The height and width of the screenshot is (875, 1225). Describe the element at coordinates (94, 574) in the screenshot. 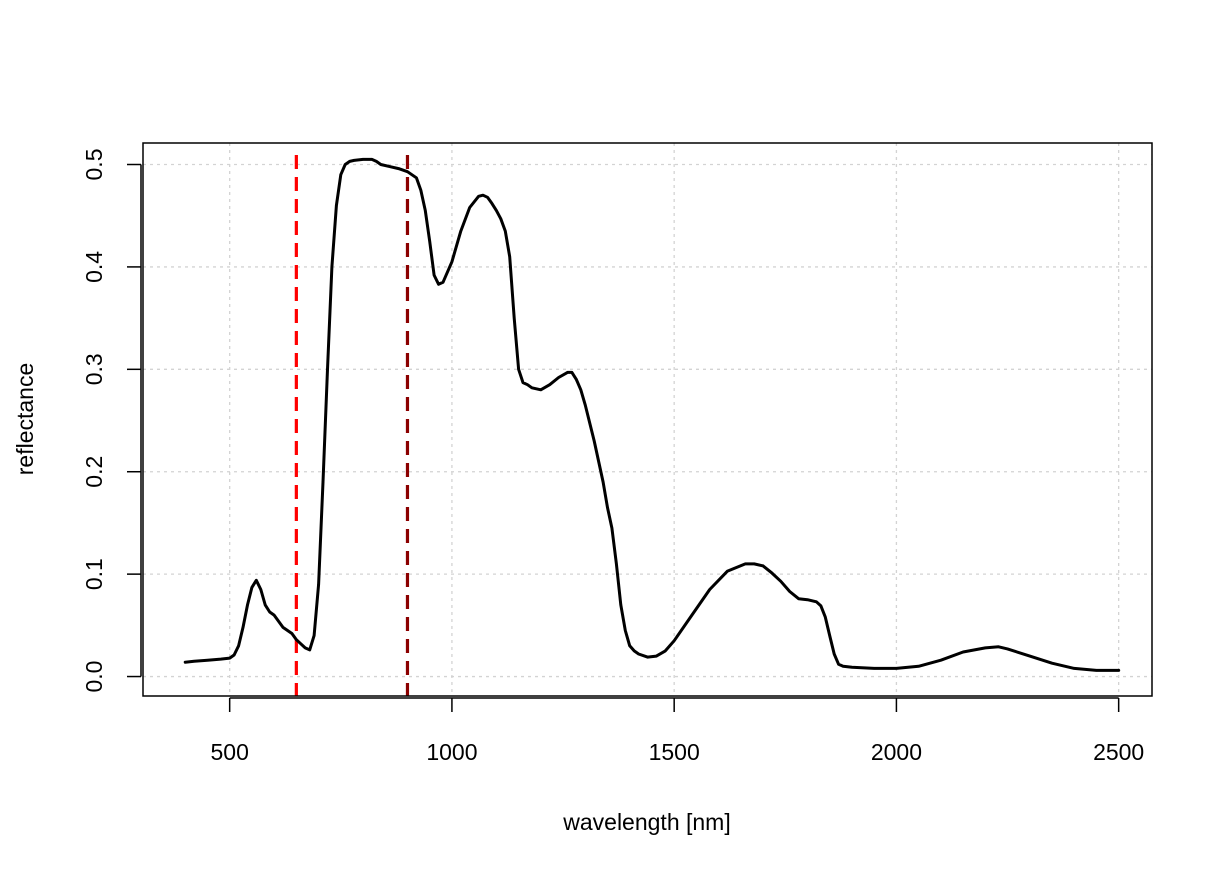

I see `y-tick-label-1: 0.1` at that location.